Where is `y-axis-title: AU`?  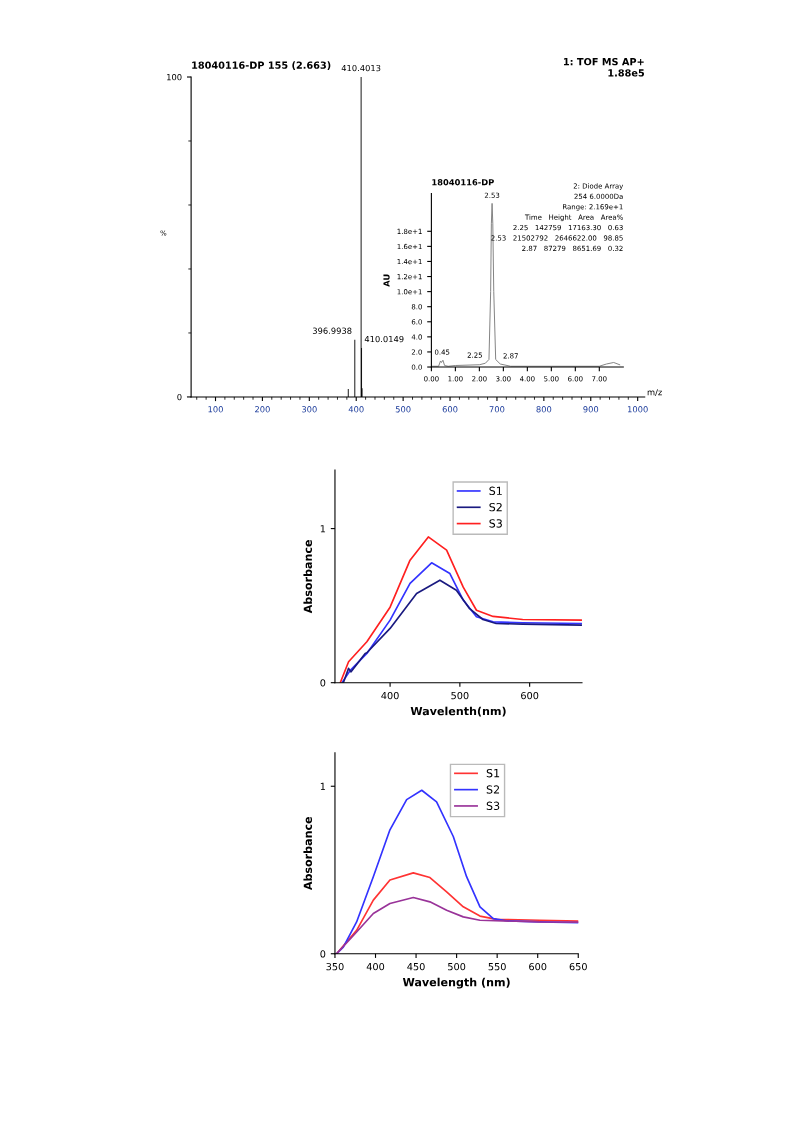 y-axis-title: AU is located at coordinates (386, 280).